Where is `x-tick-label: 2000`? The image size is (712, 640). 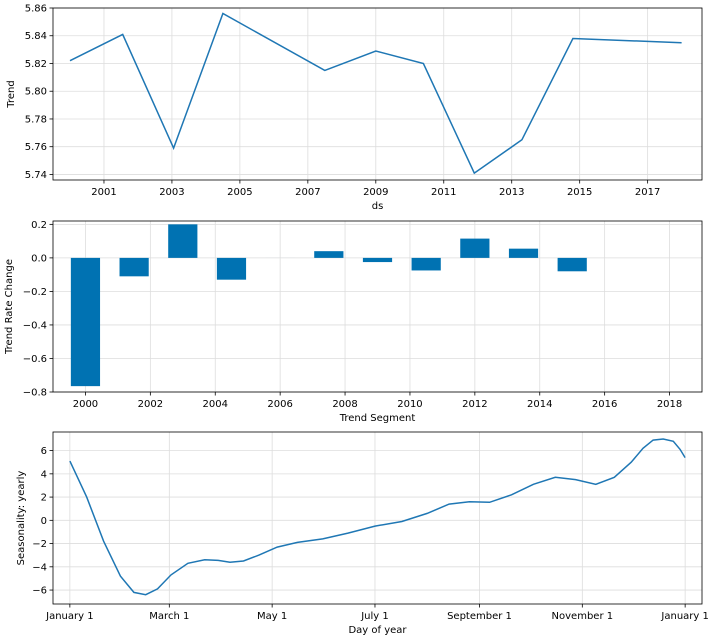 x-tick-label: 2000 is located at coordinates (85, 404).